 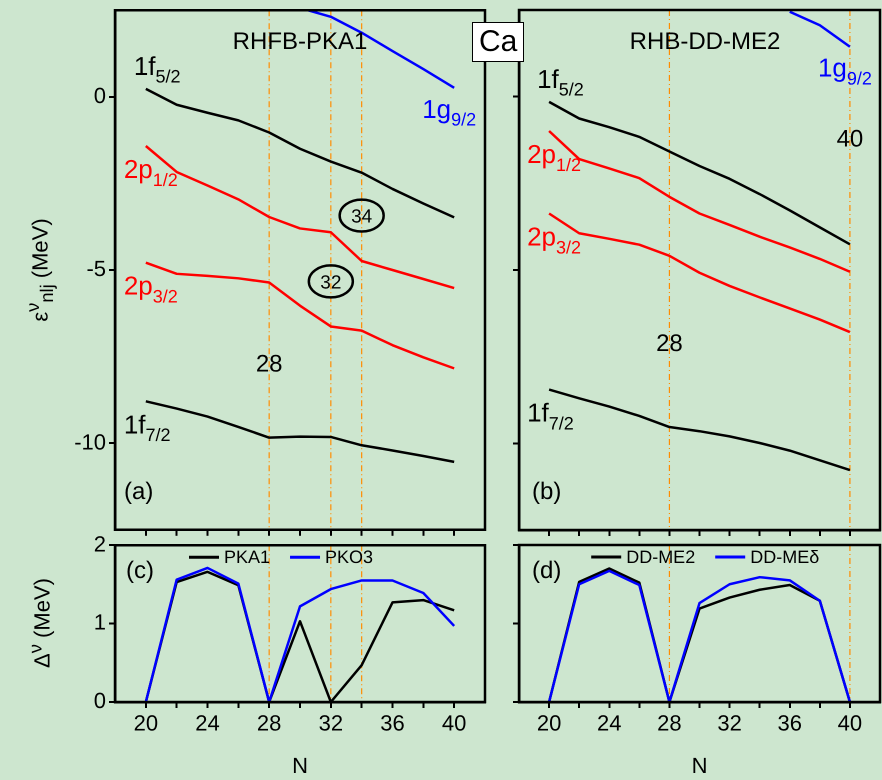 What do you see at coordinates (90, 441) in the screenshot?
I see `y-tick-label: -10` at bounding box center [90, 441].